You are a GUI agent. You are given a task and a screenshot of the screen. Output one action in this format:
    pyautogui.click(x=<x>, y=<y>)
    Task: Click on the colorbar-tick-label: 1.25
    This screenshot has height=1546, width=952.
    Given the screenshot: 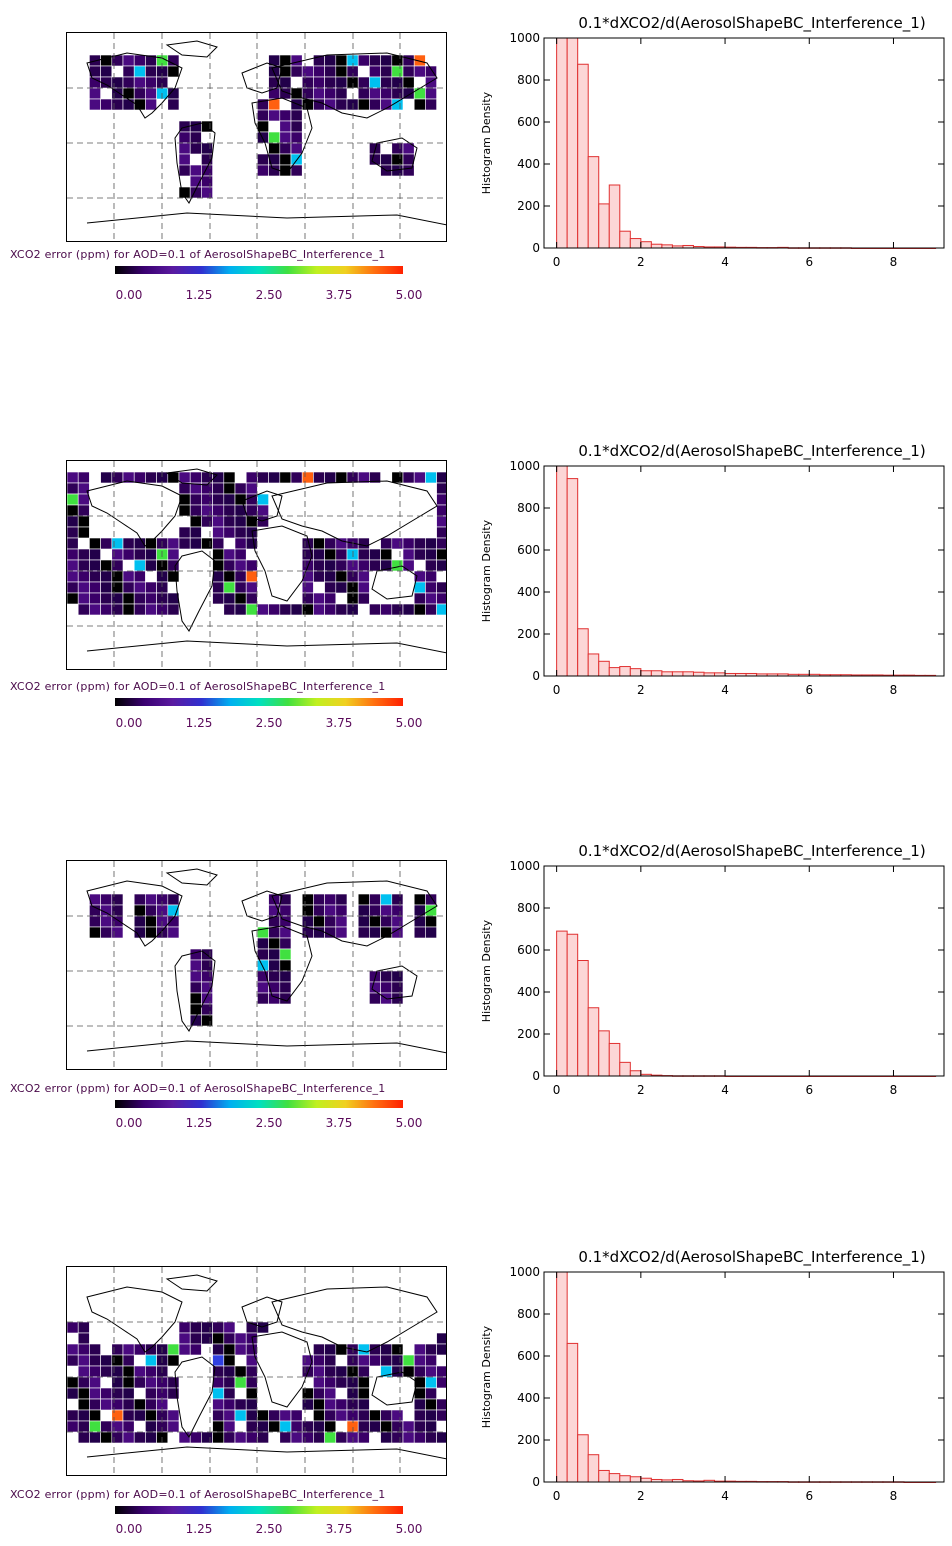 What is the action you would take?
    pyautogui.click(x=199, y=723)
    